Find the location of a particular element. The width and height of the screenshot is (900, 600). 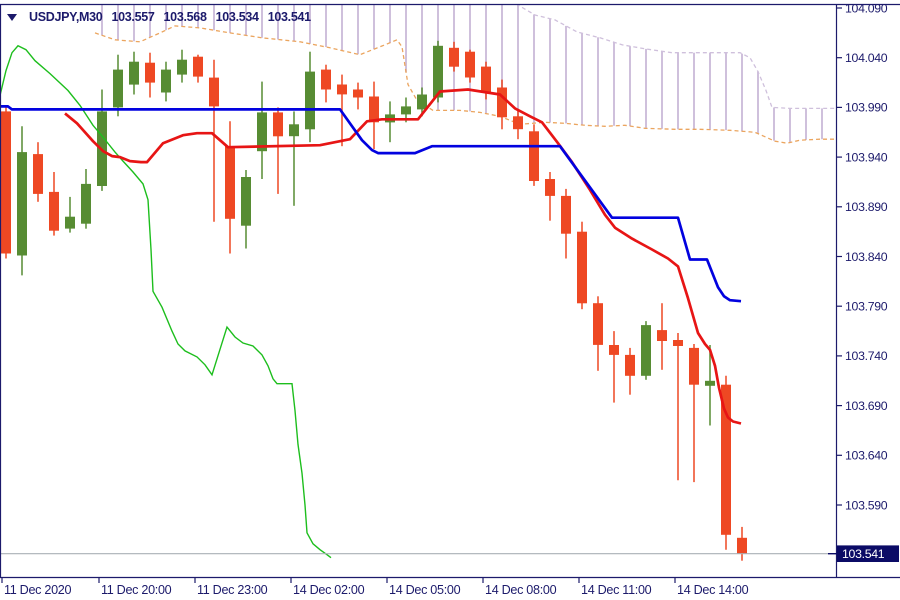

price-label: 103.840 is located at coordinates (866, 257).